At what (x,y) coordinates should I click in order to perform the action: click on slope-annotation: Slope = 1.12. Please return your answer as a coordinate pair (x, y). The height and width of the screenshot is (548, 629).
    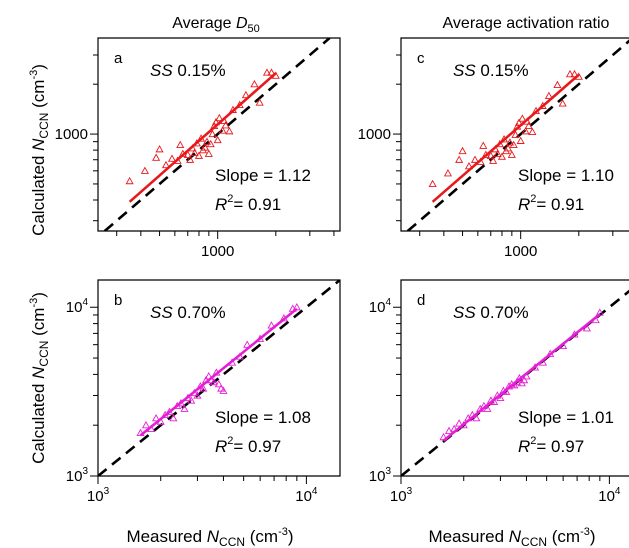
    Looking at the image, I should click on (263, 175).